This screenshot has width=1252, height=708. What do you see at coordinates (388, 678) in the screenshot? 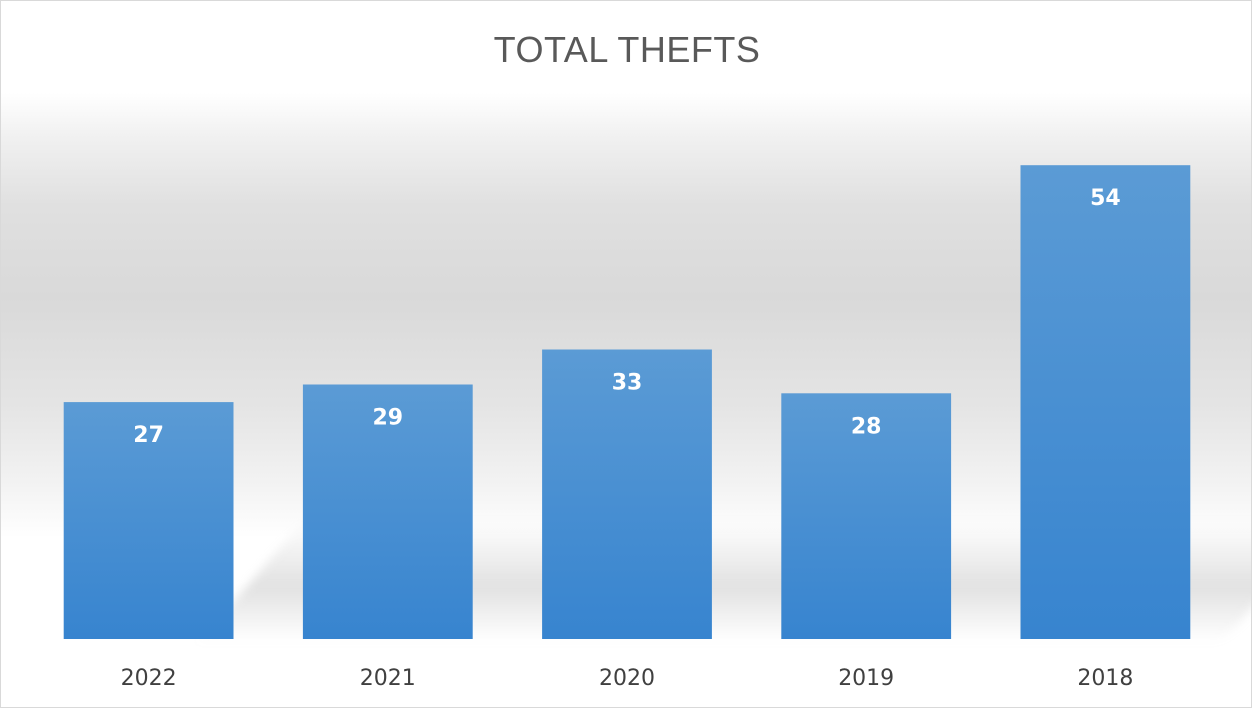
I see `x-tick-label-2021: 2021` at bounding box center [388, 678].